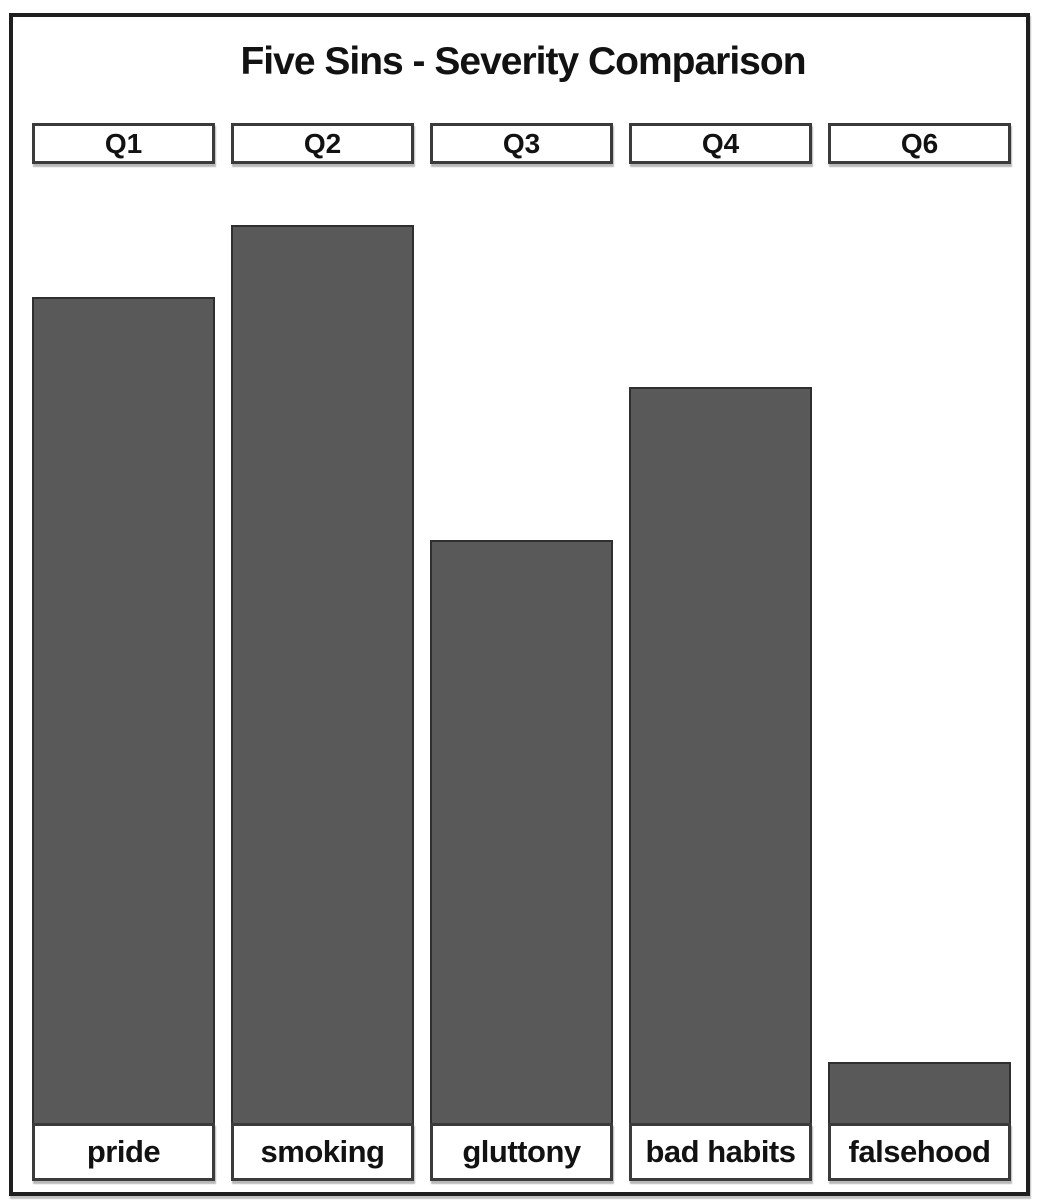 The height and width of the screenshot is (1203, 1046). I want to click on category-label-box: falsehood, so click(919, 1152).